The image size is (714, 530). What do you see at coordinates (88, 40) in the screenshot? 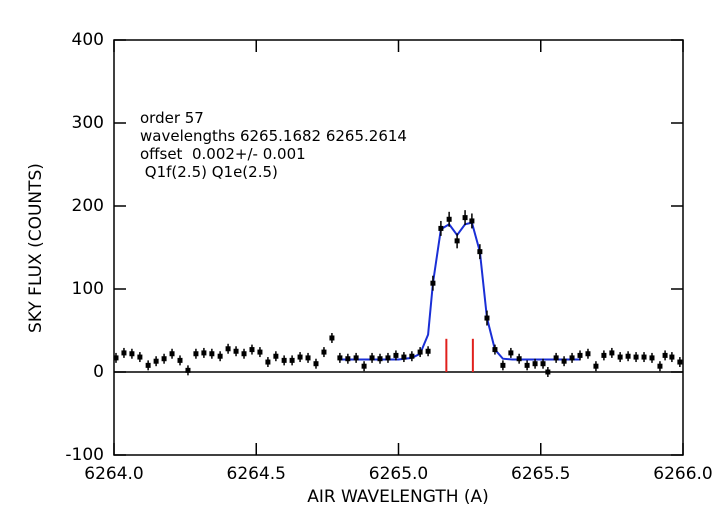
I see `y-tick-label: 400` at bounding box center [88, 40].